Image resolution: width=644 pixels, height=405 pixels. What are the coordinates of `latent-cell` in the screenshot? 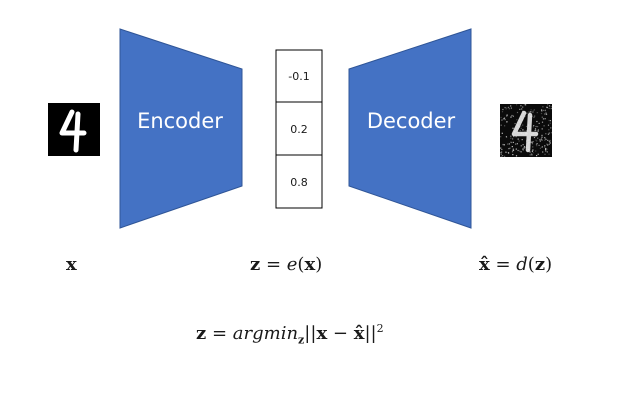 It's located at (299, 76).